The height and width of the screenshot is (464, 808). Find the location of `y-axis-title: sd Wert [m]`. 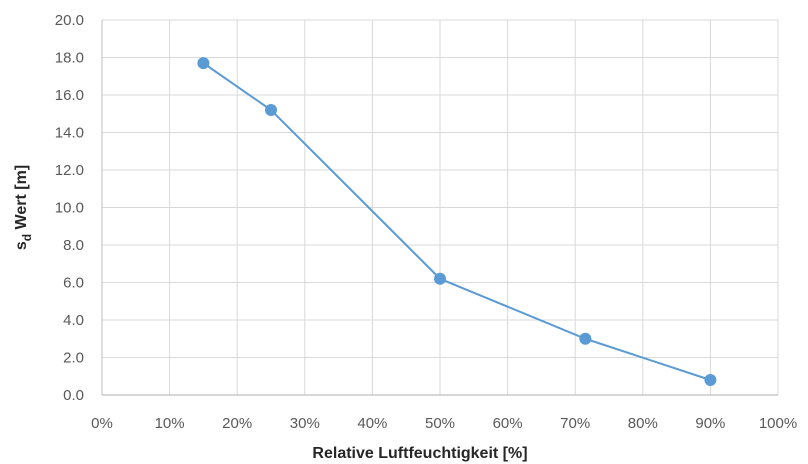

y-axis-title: sd Wert [m] is located at coordinates (23, 207).